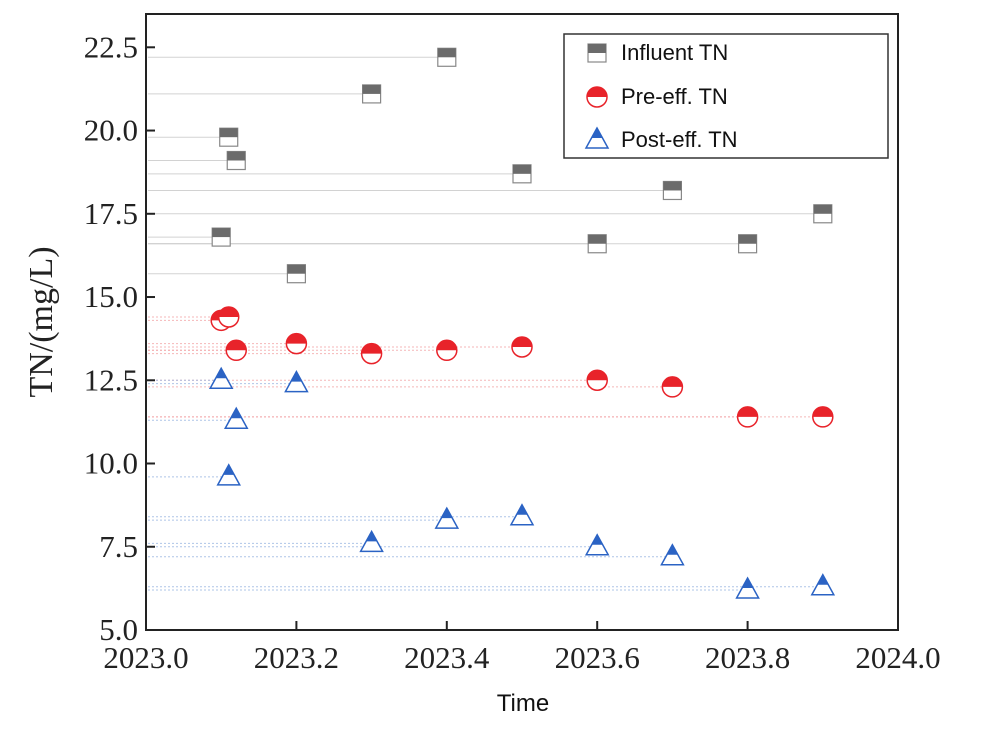 The height and width of the screenshot is (730, 1000). What do you see at coordinates (296, 657) in the screenshot?
I see `x-tick-label: 2023.2` at bounding box center [296, 657].